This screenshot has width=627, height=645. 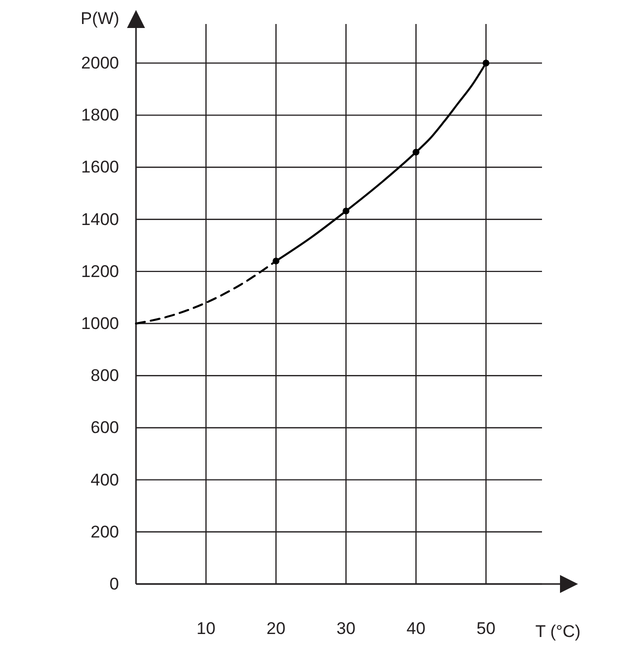 What do you see at coordinates (416, 628) in the screenshot?
I see `x-tick-label: 40` at bounding box center [416, 628].